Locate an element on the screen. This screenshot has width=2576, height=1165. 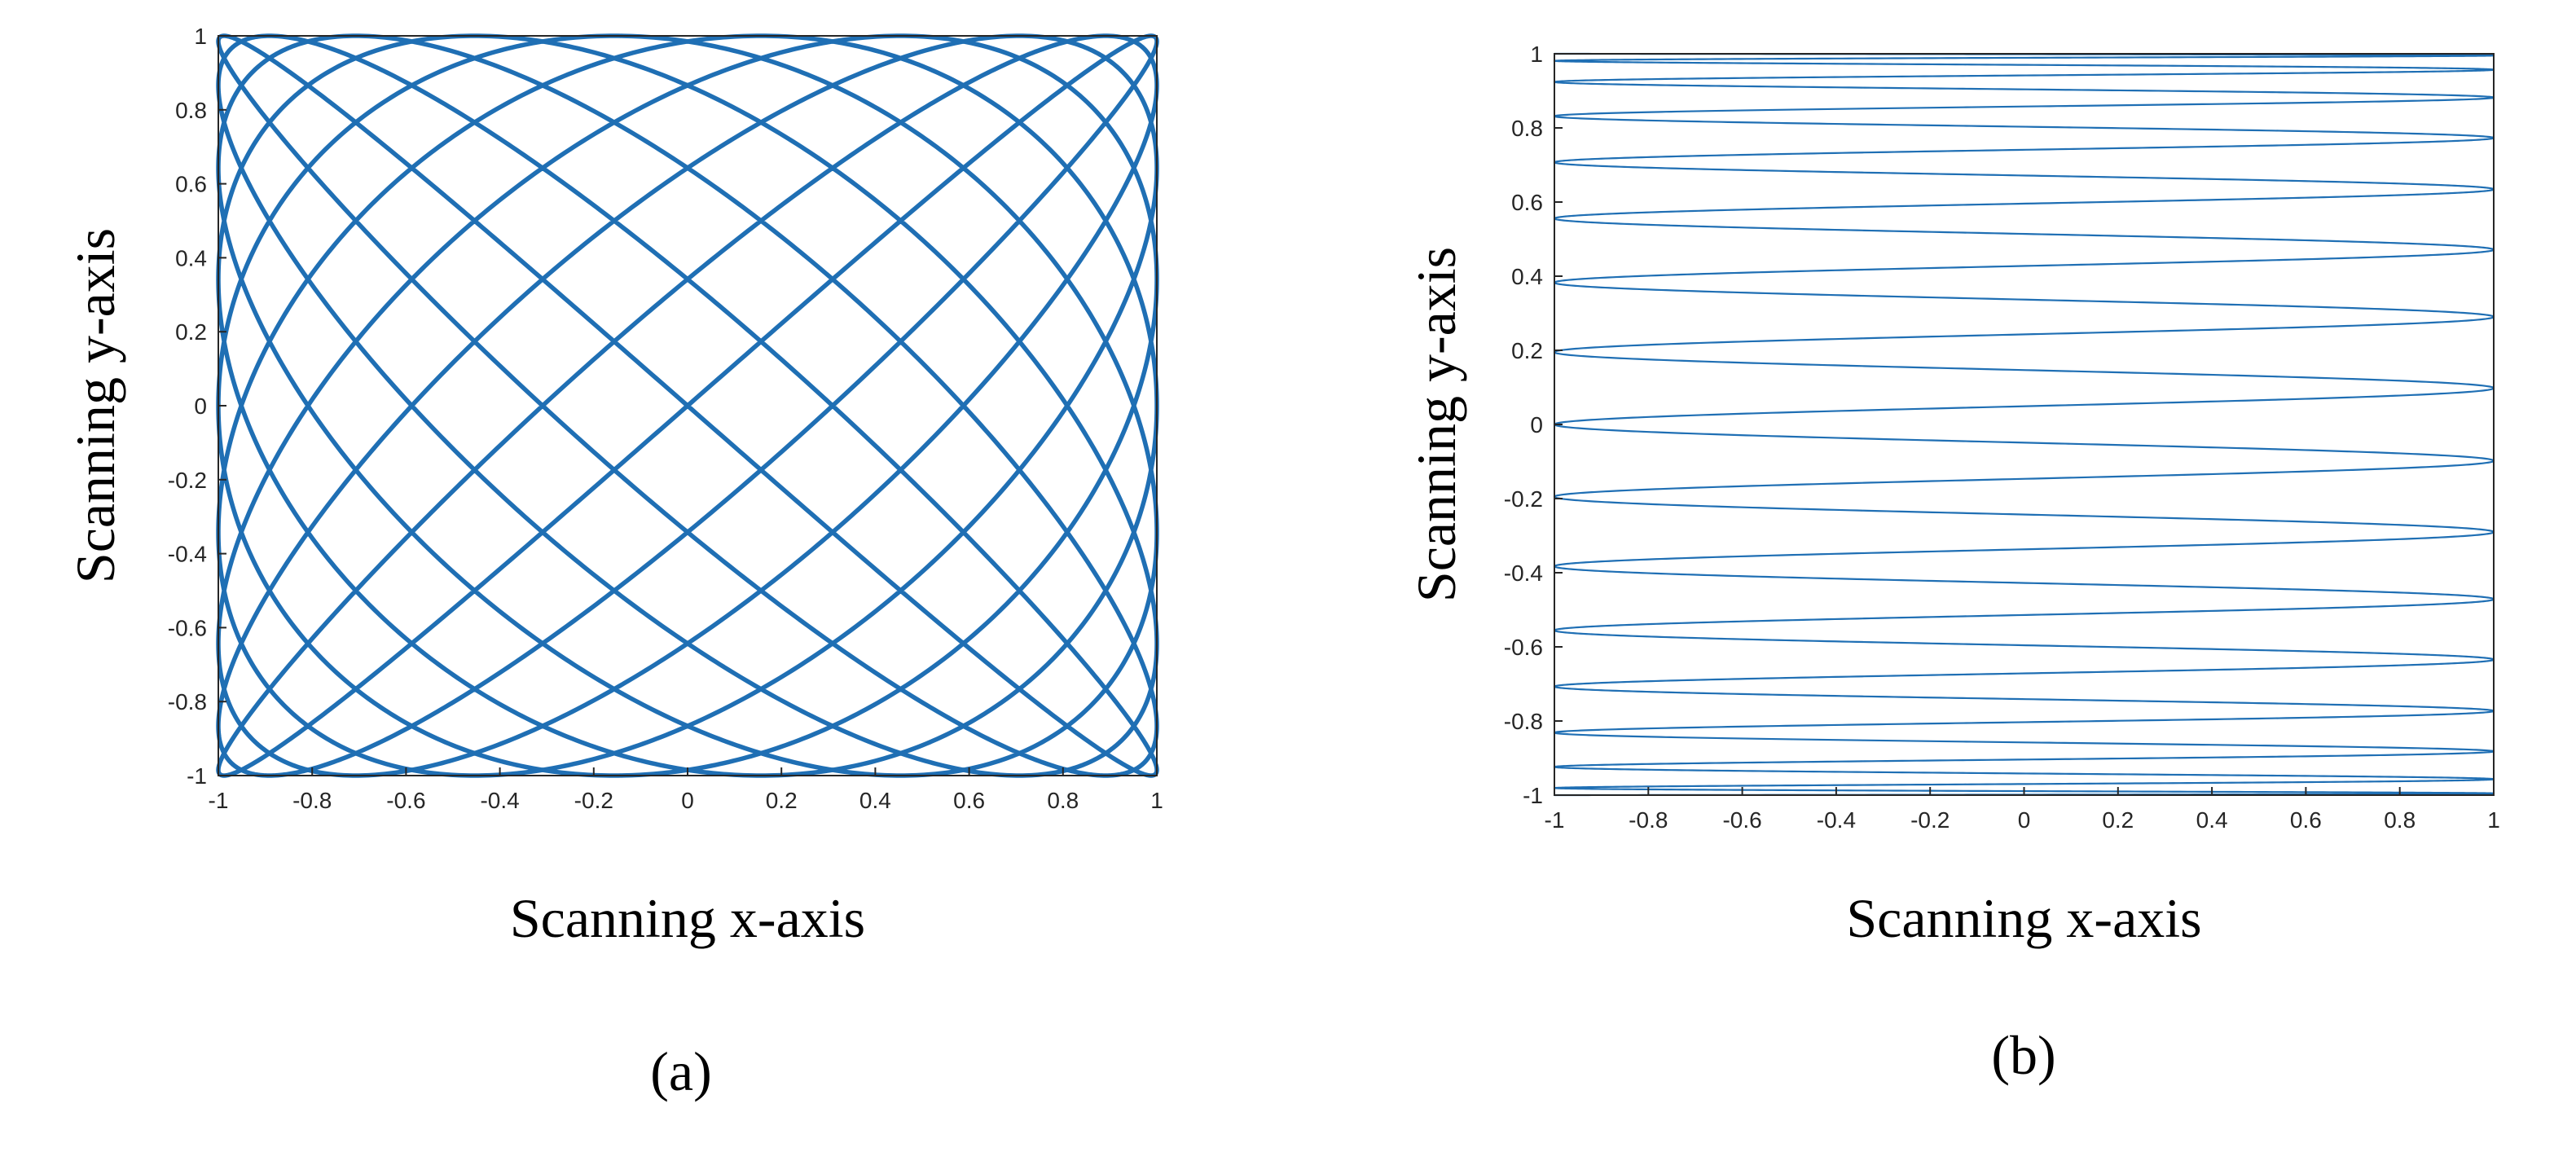
panel-label: (b) is located at coordinates (2023, 1055).